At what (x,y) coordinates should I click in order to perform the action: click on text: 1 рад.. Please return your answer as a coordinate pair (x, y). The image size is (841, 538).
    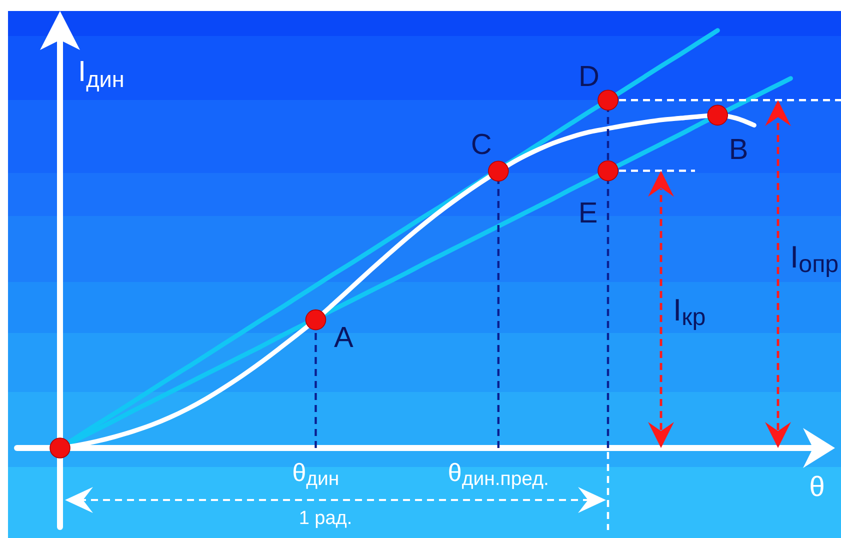
    Looking at the image, I should click on (325, 518).